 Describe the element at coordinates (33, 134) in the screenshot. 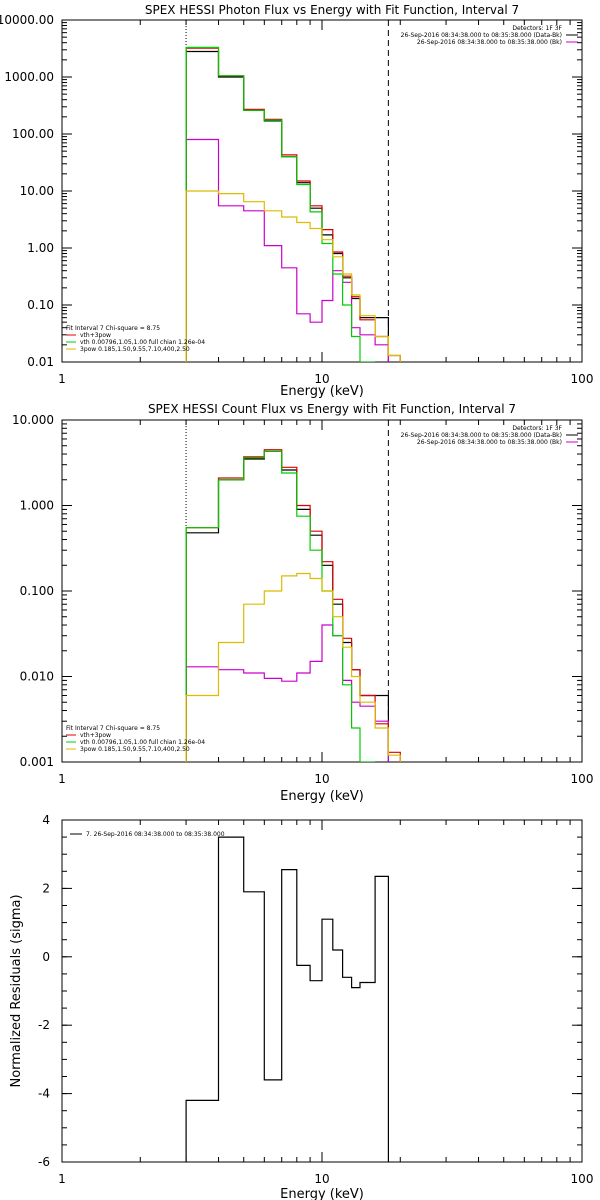

I see `y-tick-label: 100.00` at that location.